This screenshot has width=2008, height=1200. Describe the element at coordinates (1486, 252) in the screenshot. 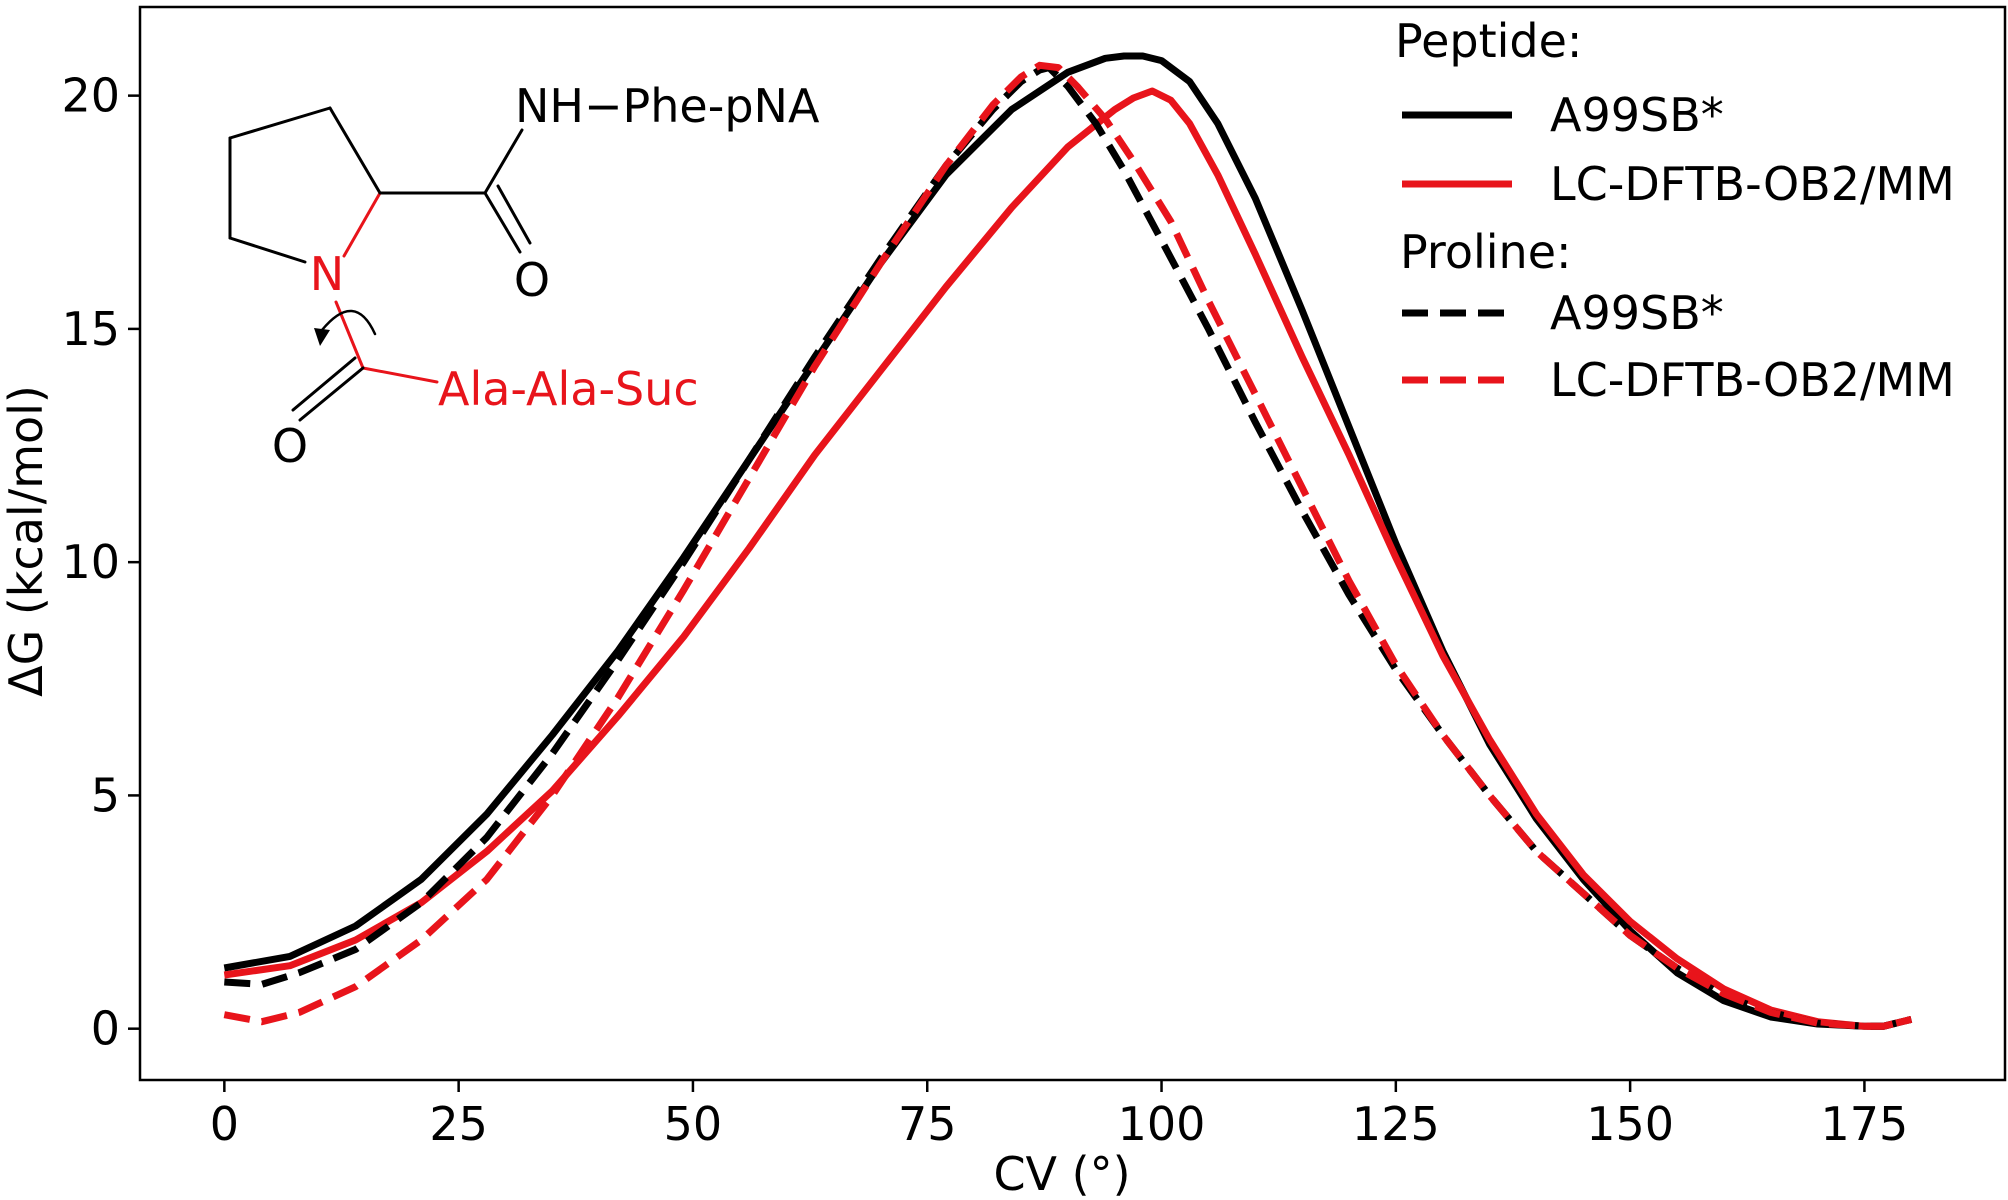

I see `legend-group-title-proline: Proline:` at that location.